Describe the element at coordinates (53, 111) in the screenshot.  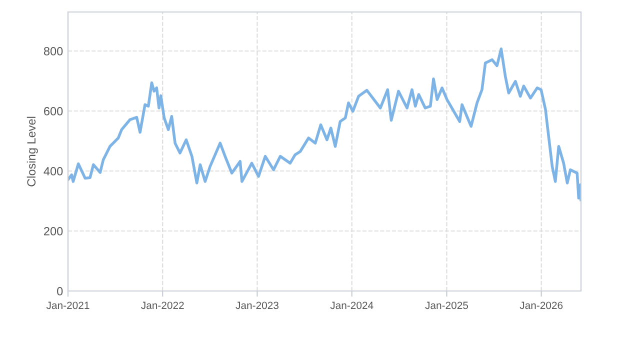
I see `y-tick-label: 600` at that location.